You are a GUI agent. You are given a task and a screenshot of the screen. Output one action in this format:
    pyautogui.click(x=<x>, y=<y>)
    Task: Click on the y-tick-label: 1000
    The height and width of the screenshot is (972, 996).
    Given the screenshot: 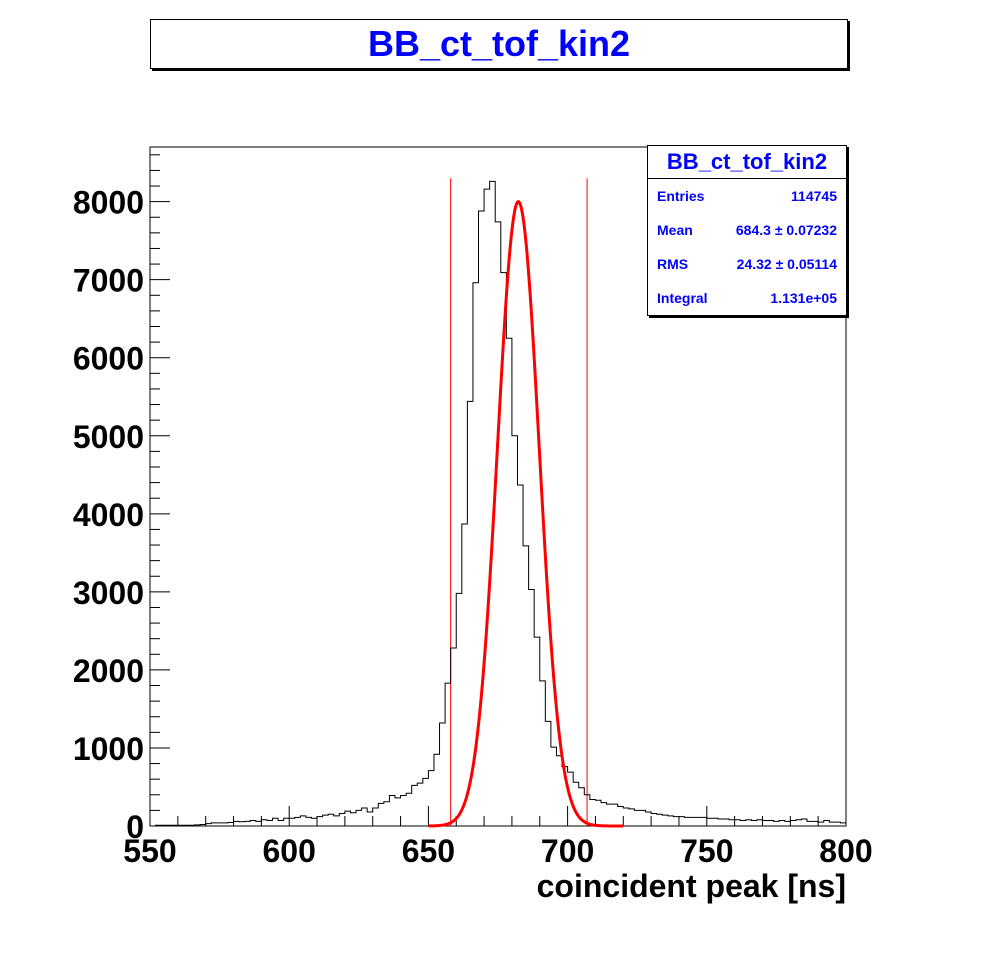 What is the action you would take?
    pyautogui.click(x=108, y=749)
    